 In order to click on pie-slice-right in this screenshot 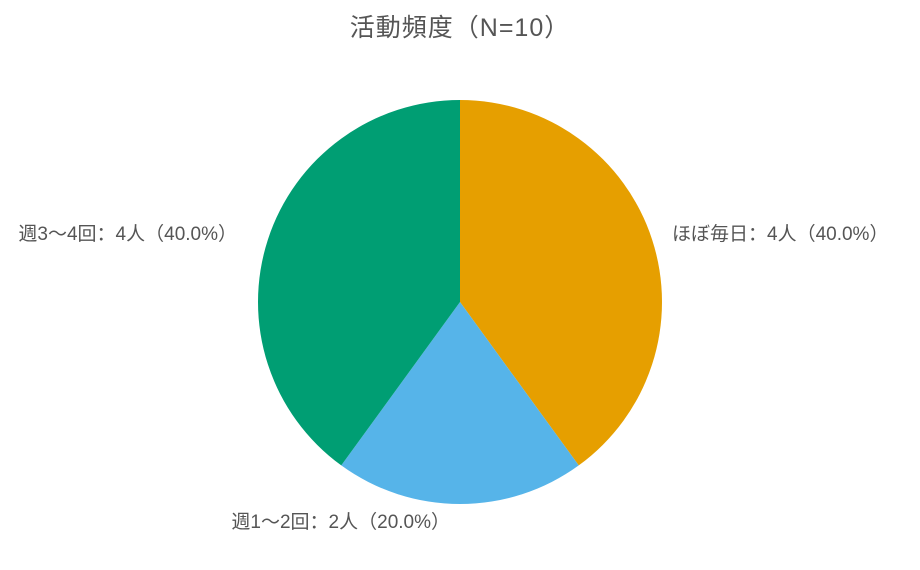, I will do `click(561, 283)`.